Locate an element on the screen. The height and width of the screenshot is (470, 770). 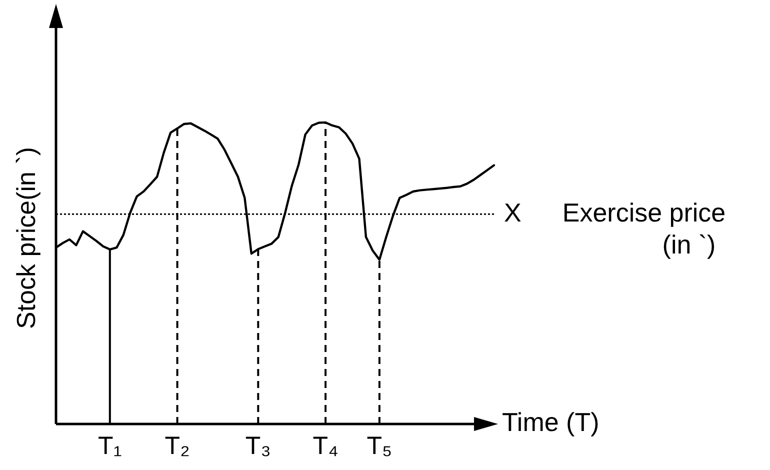
x-tick-label: T₁ is located at coordinates (110, 446).